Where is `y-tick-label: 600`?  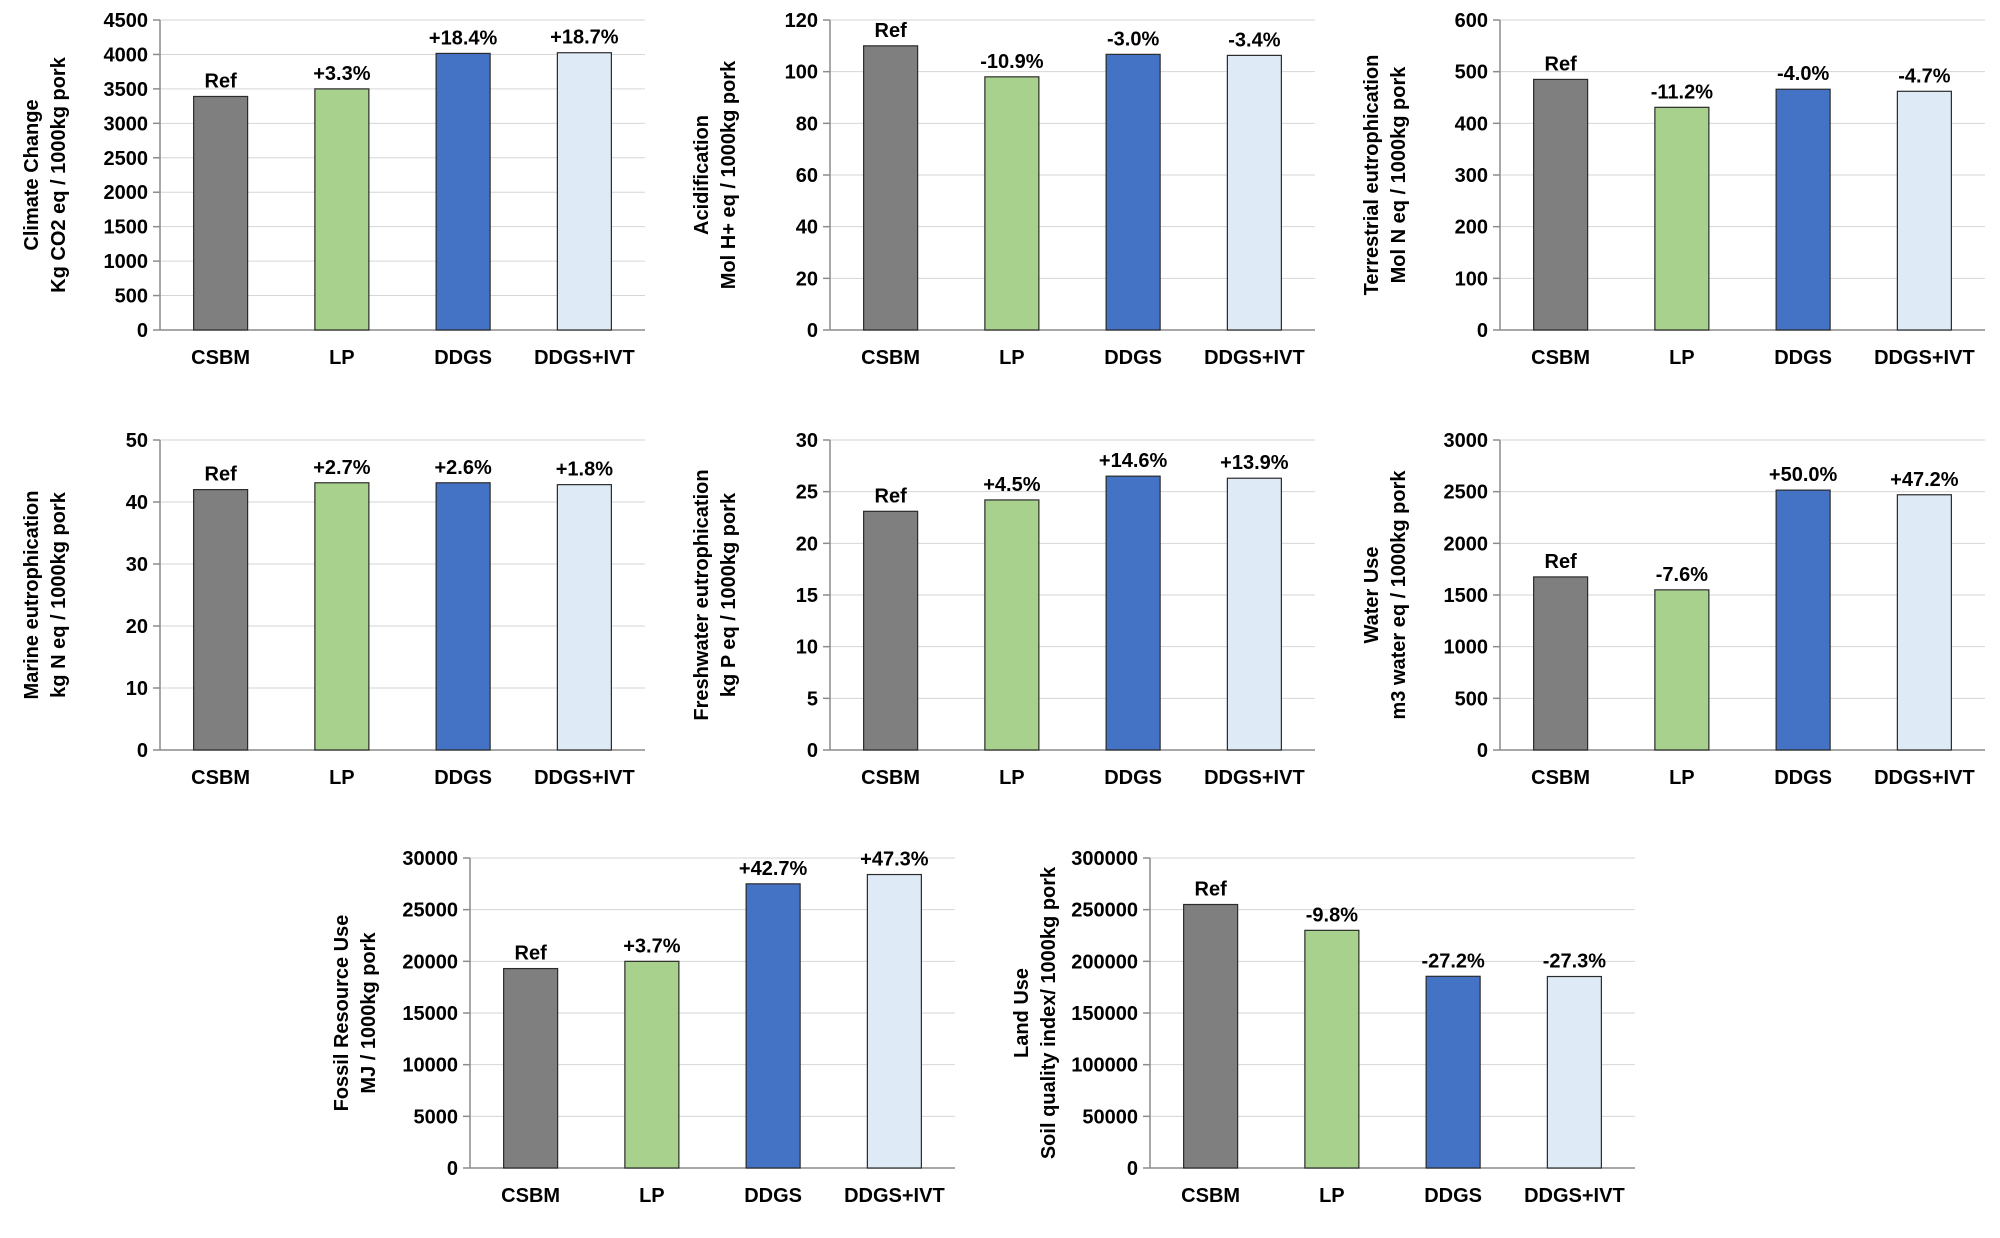
y-tick-label: 600 is located at coordinates (1471, 21).